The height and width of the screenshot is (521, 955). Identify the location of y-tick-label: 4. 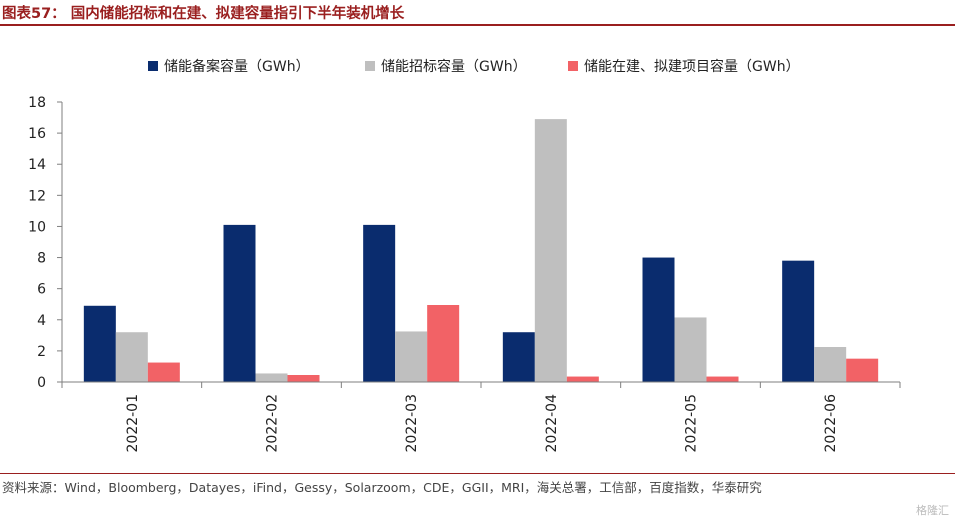
(41, 321).